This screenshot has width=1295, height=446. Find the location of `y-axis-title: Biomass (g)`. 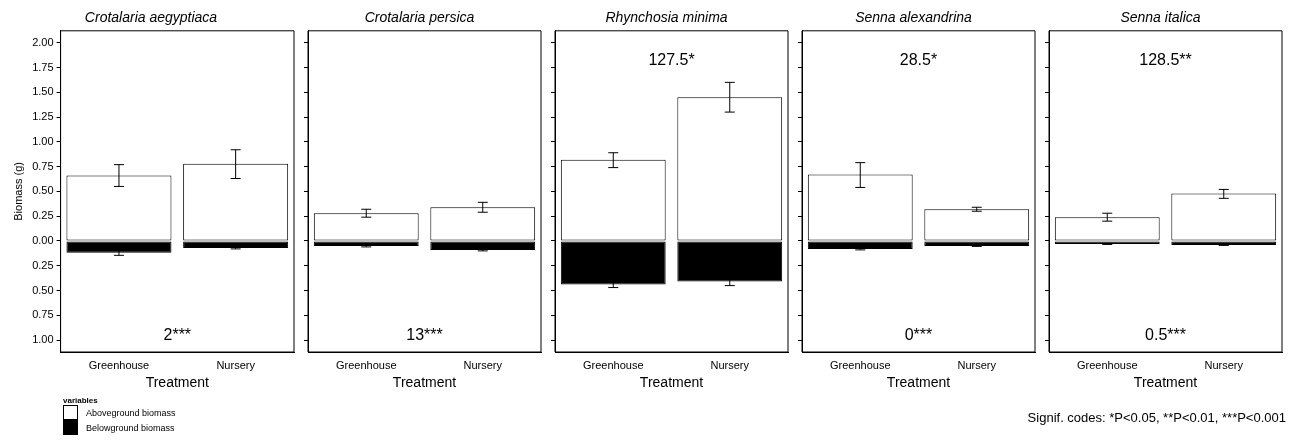

y-axis-title: Biomass (g) is located at coordinates (17, 191).